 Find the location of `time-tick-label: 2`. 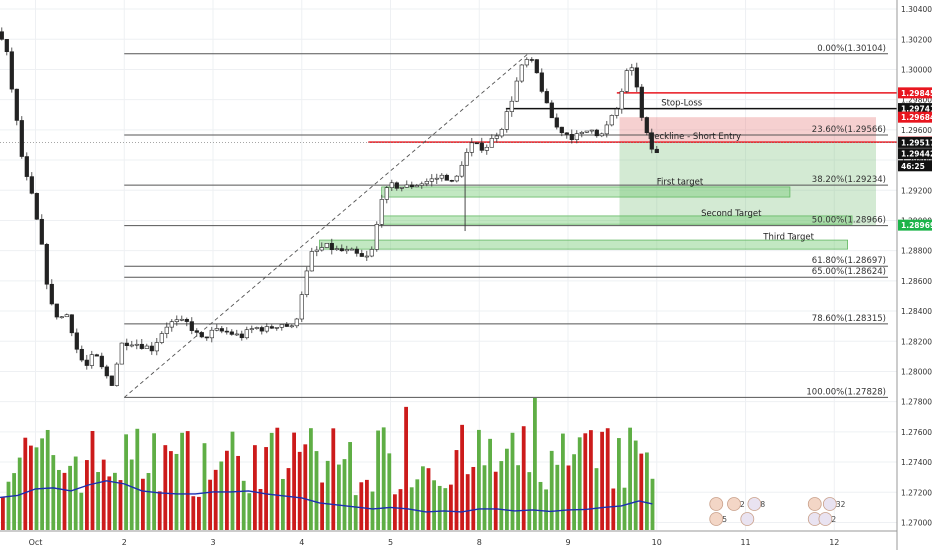

time-tick-label: 2 is located at coordinates (124, 542).